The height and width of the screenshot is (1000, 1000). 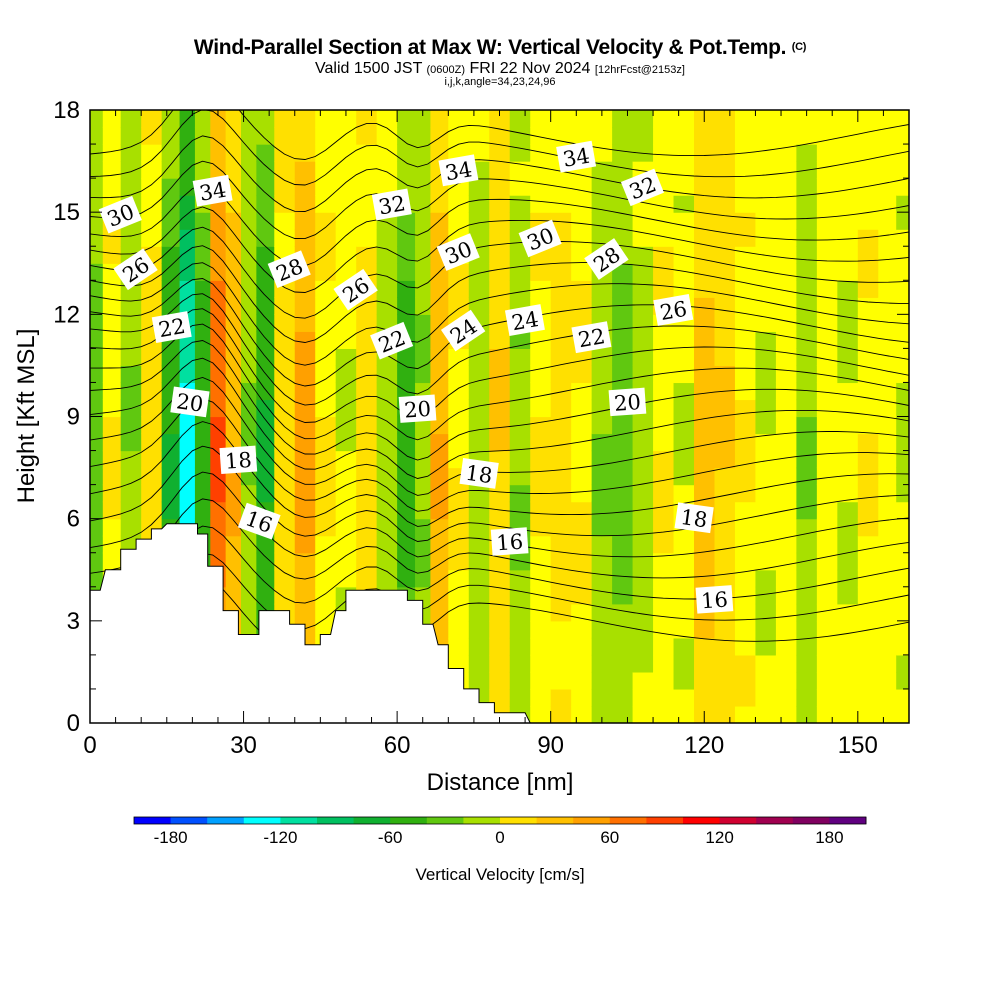 What do you see at coordinates (524, 320) in the screenshot?
I see `theta-label: 24` at bounding box center [524, 320].